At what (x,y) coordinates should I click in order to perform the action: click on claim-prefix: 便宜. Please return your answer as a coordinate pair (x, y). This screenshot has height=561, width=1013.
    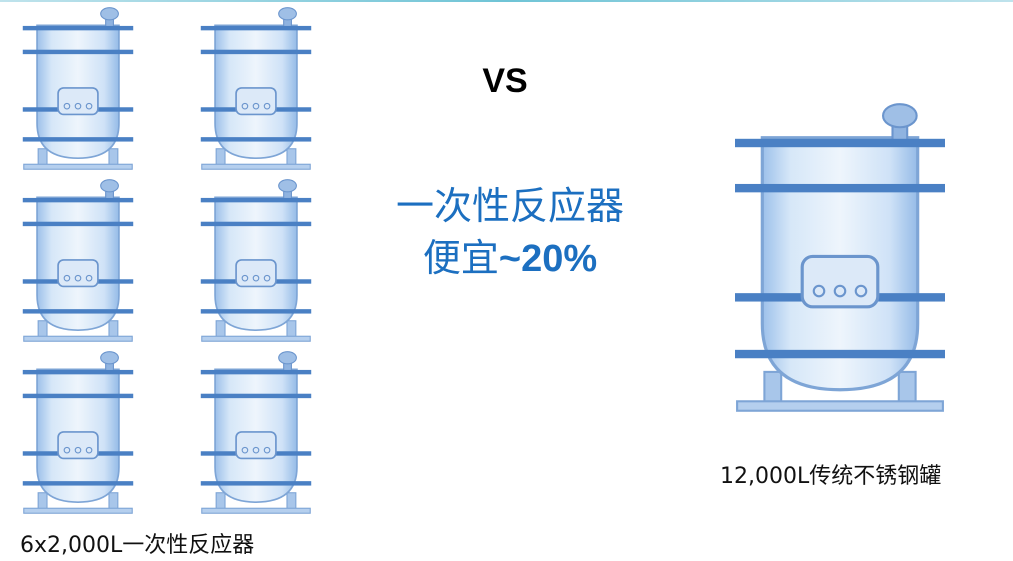
    Looking at the image, I should click on (460, 258).